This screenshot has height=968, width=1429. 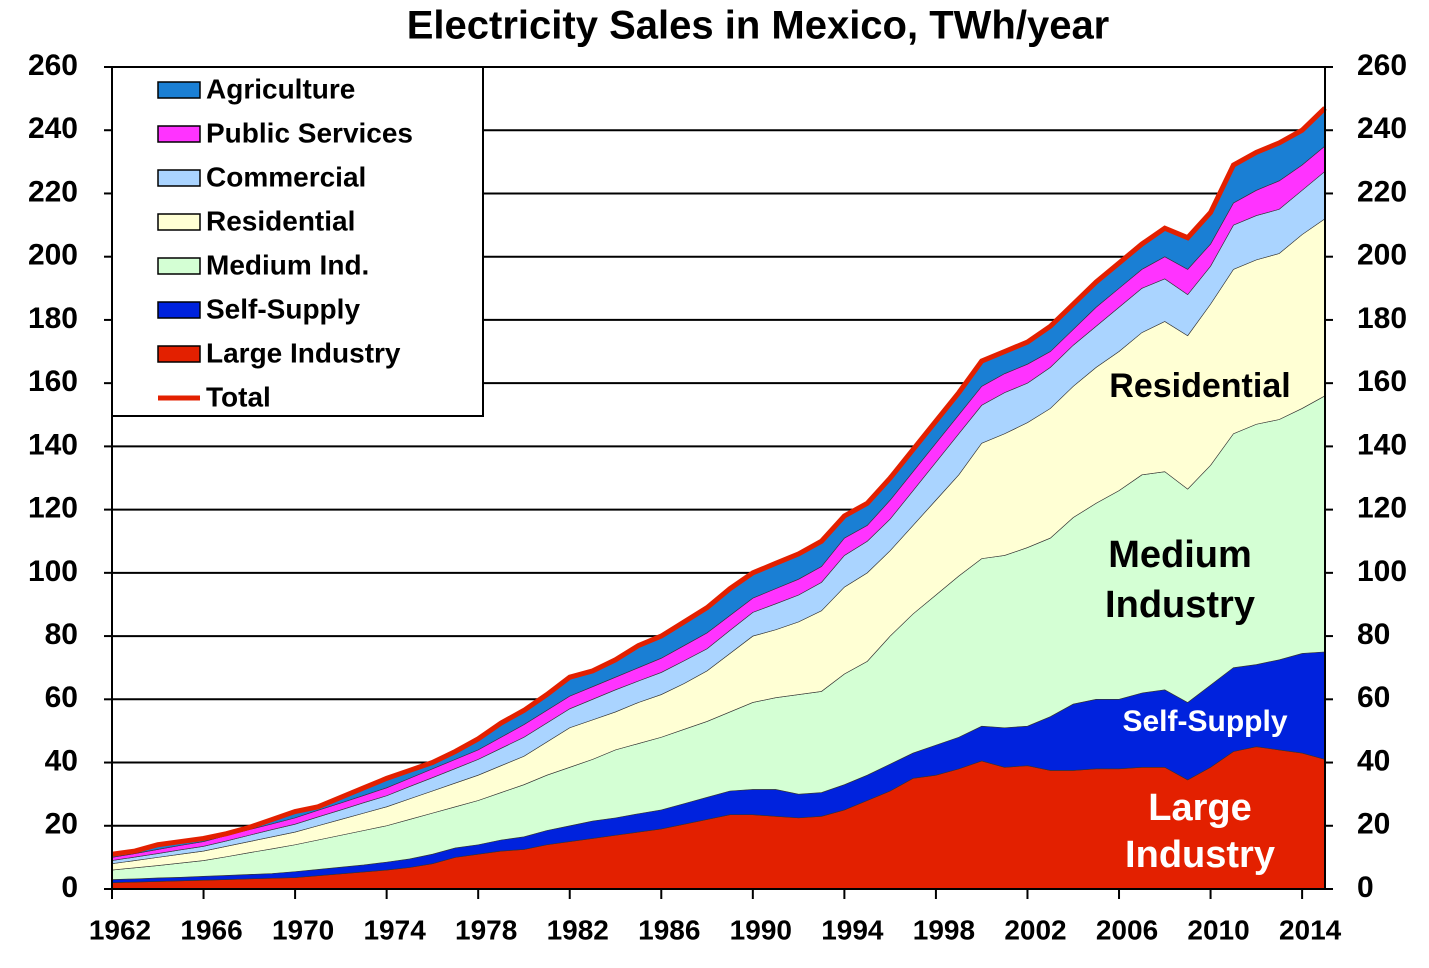 What do you see at coordinates (578, 929) in the screenshot?
I see `x-tick-label: 1982` at bounding box center [578, 929].